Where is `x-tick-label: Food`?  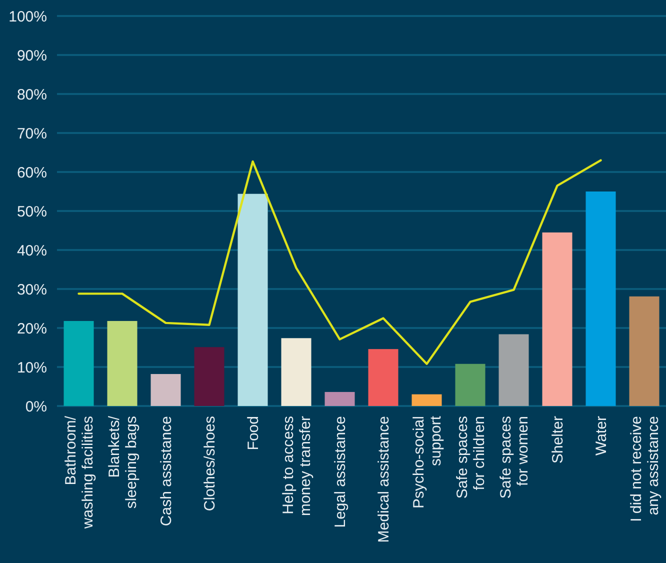 x-tick-label: Food is located at coordinates (253, 433).